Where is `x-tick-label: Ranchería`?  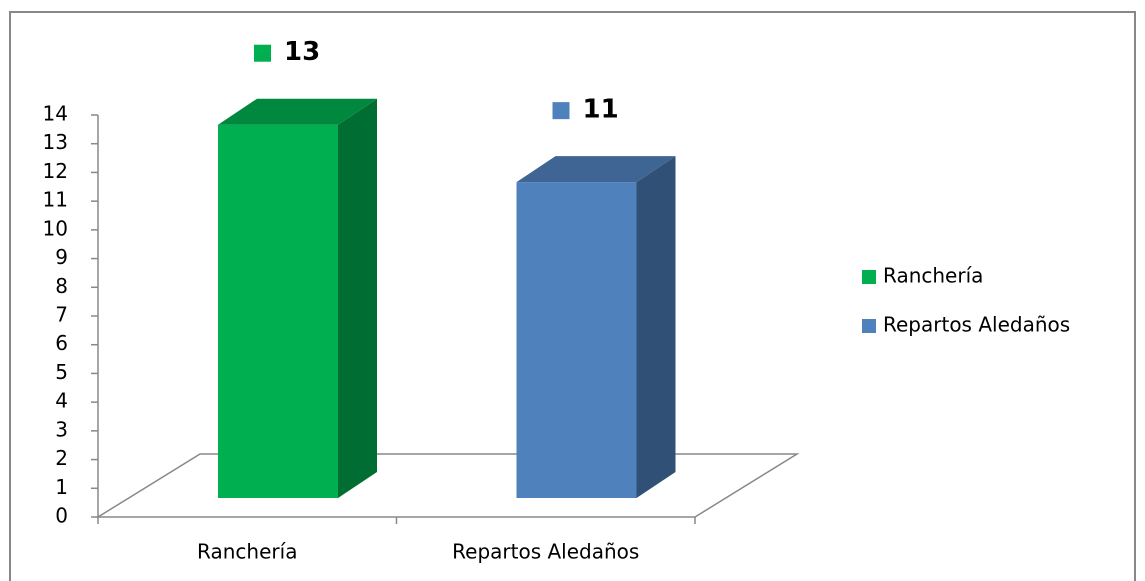
x-tick-label: Ranchería is located at coordinates (247, 552).